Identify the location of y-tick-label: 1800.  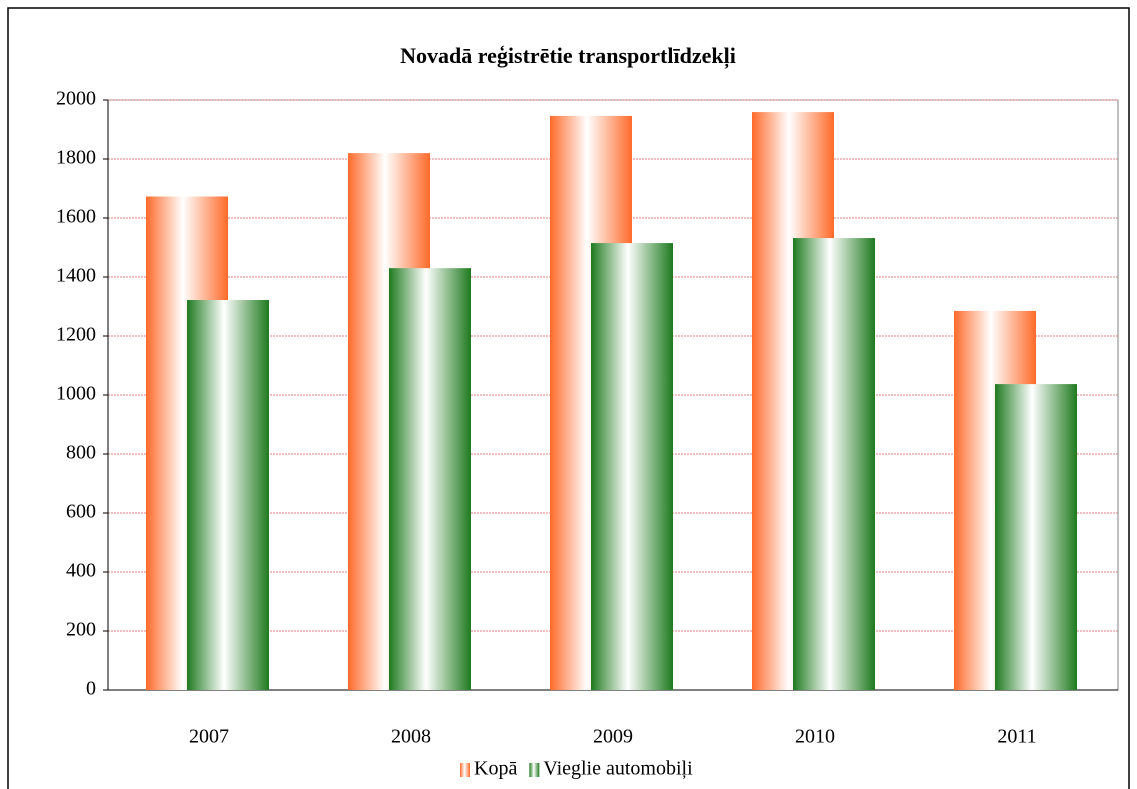
(76, 158).